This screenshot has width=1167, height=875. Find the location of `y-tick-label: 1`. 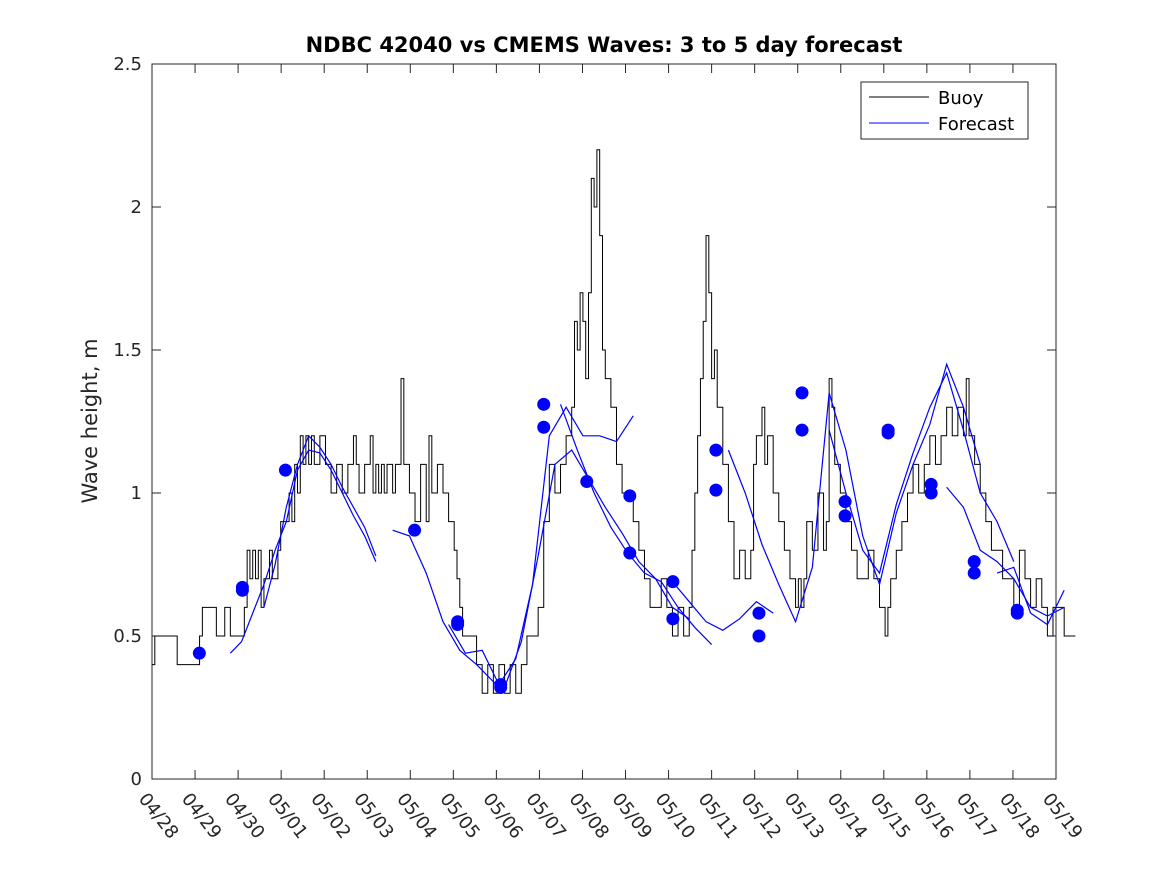

y-tick-label: 1 is located at coordinates (136, 493).